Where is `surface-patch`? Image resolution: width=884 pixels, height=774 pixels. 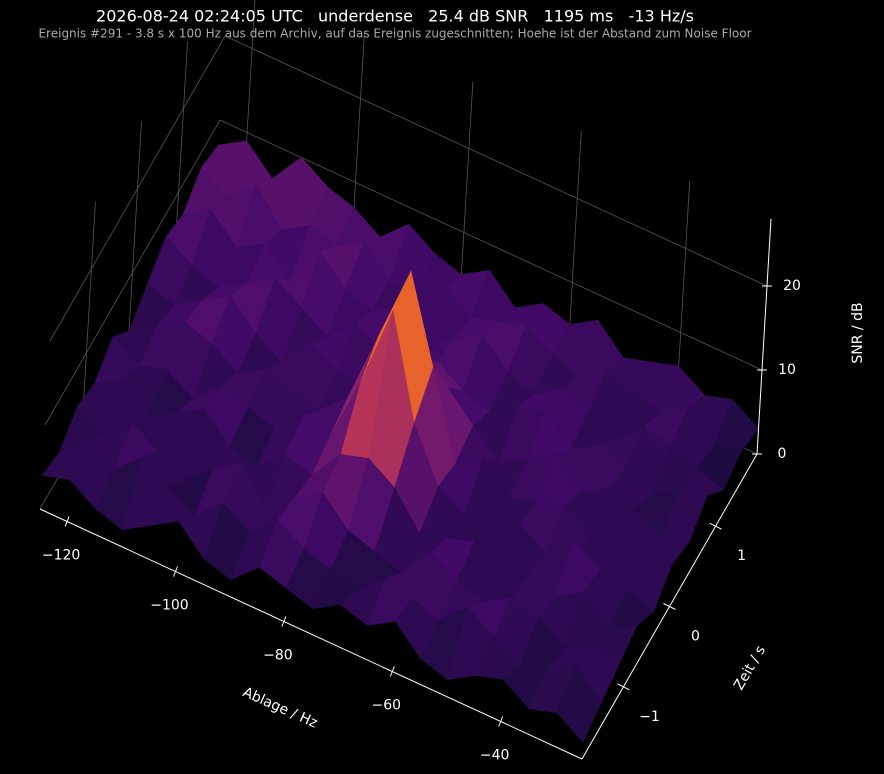
surface-patch is located at coordinates (579, 703).